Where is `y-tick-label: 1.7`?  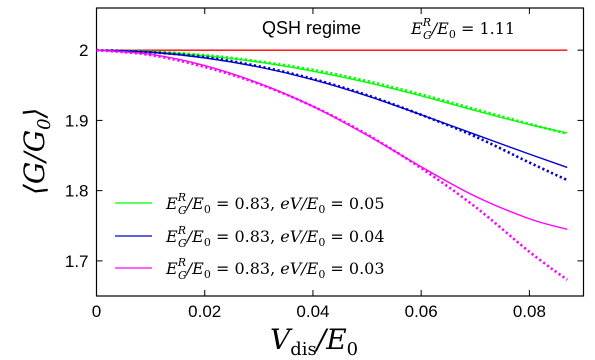 y-tick-label: 1.7 is located at coordinates (77, 261).